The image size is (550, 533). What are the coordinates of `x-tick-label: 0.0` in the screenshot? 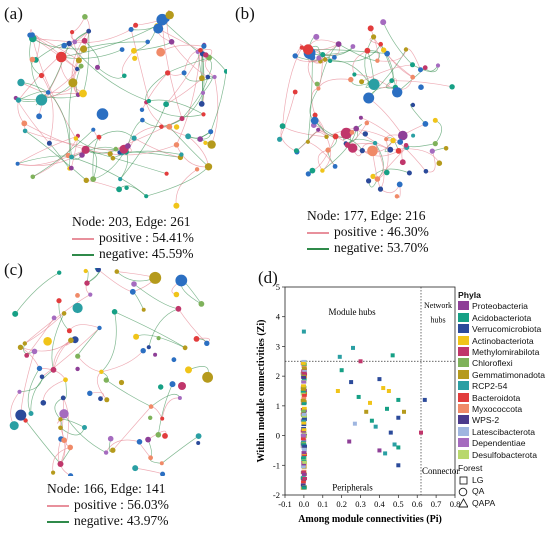 It's located at (304, 504).